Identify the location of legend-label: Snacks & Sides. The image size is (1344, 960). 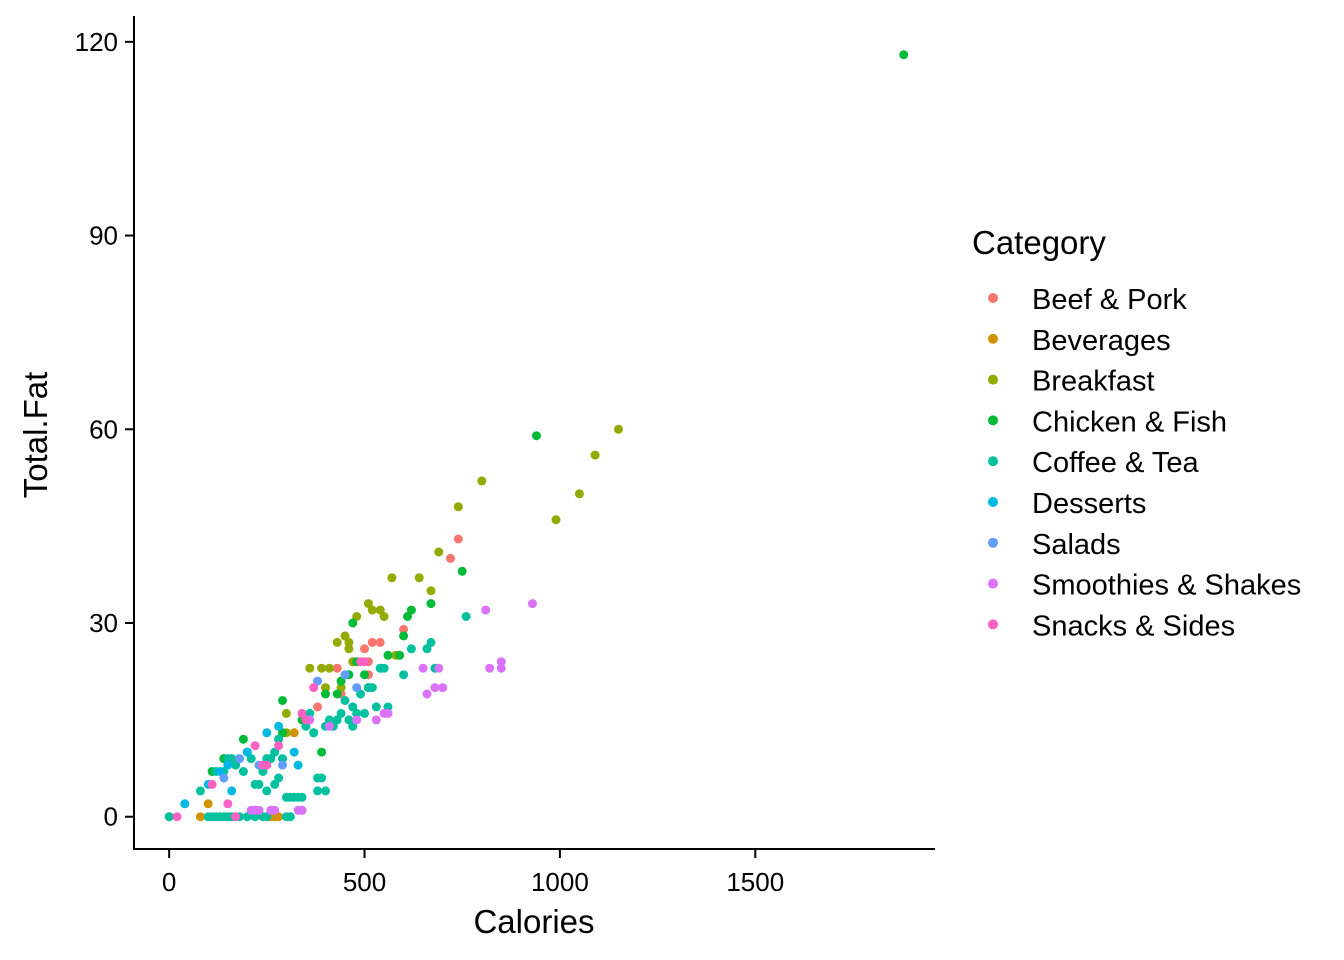
(1133, 626).